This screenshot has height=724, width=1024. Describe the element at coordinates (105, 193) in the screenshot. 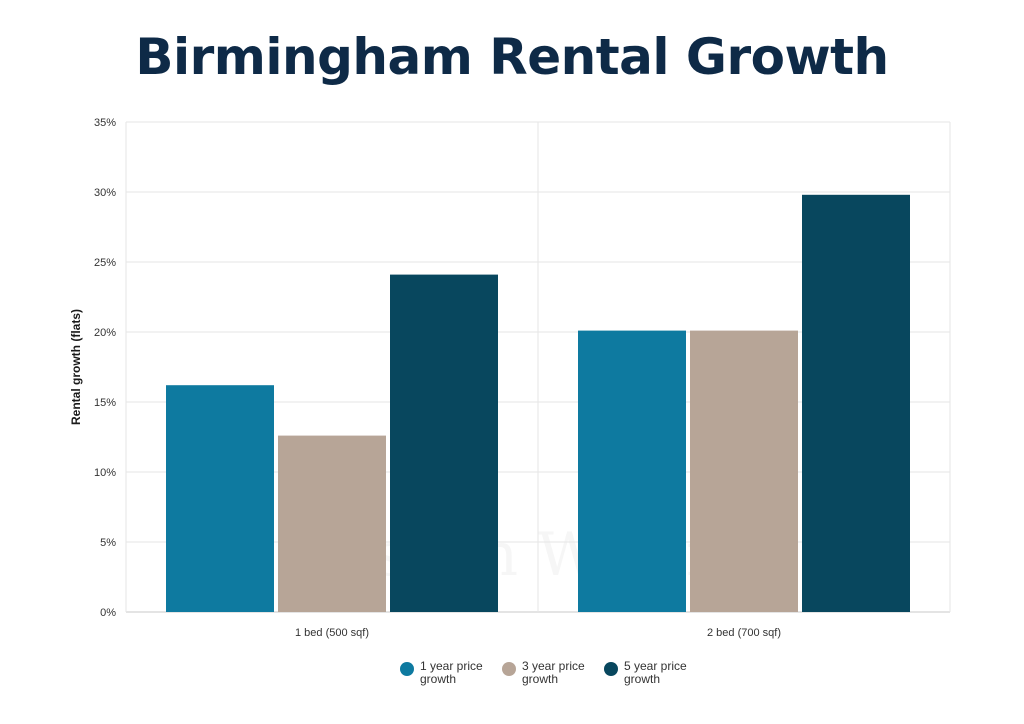

I see `y-tick-label: 30%` at that location.